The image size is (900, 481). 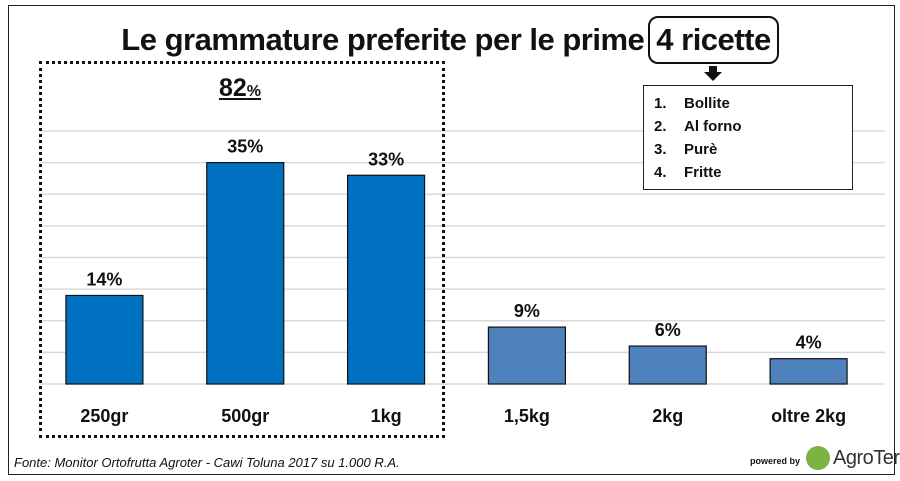 What do you see at coordinates (104, 279) in the screenshot?
I see `data-label: 14%` at bounding box center [104, 279].